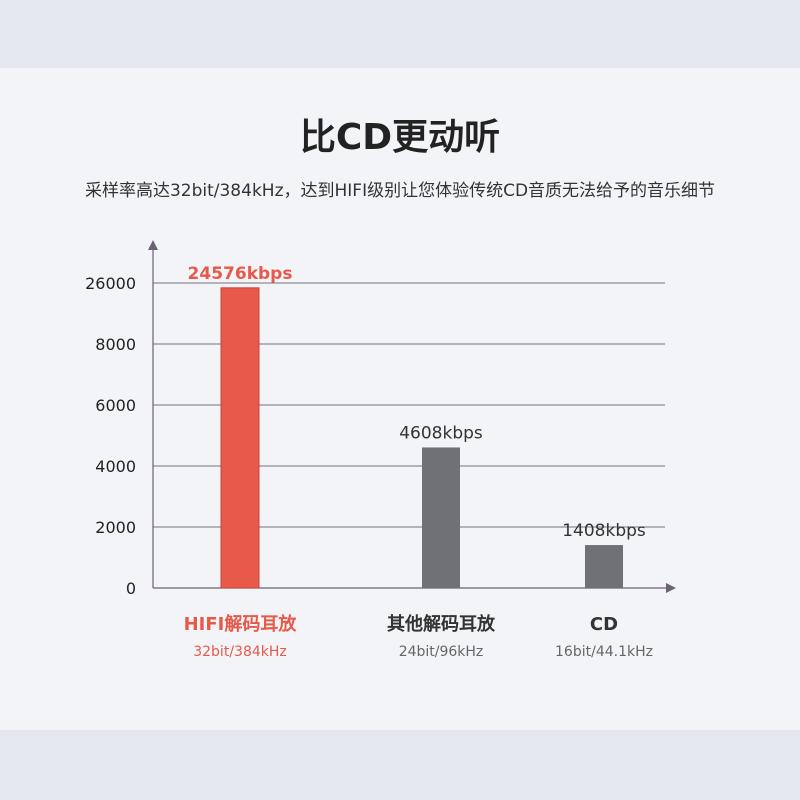 This screenshot has height=800, width=800. Describe the element at coordinates (671, 588) in the screenshot. I see `x-axis-arrow` at that location.